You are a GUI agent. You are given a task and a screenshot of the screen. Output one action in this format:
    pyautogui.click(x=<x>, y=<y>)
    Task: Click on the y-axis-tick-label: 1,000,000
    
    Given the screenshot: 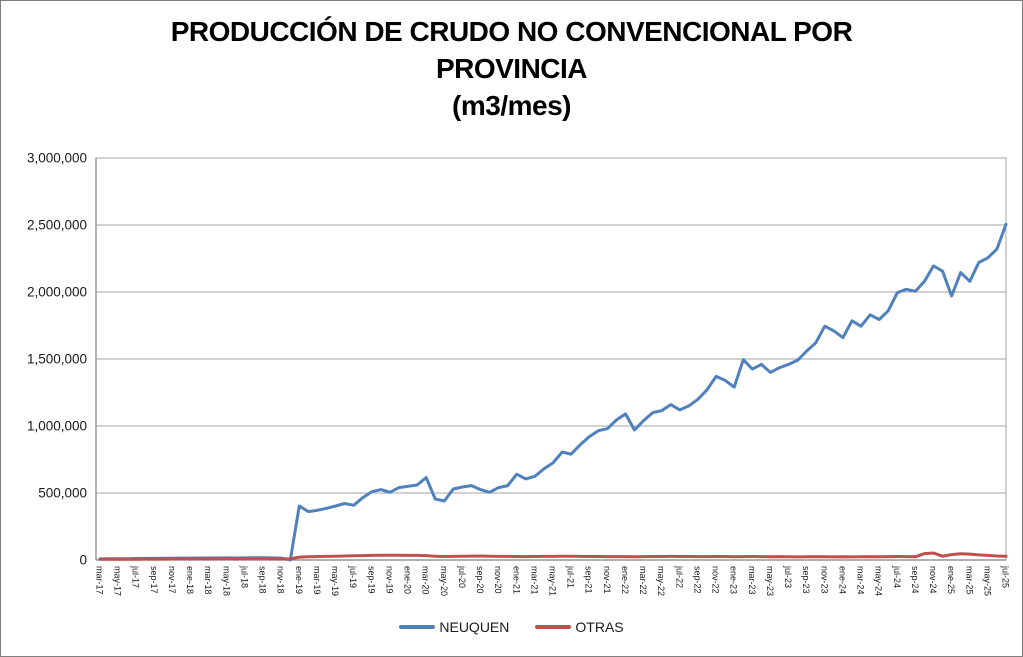 What is the action you would take?
    pyautogui.click(x=57, y=426)
    